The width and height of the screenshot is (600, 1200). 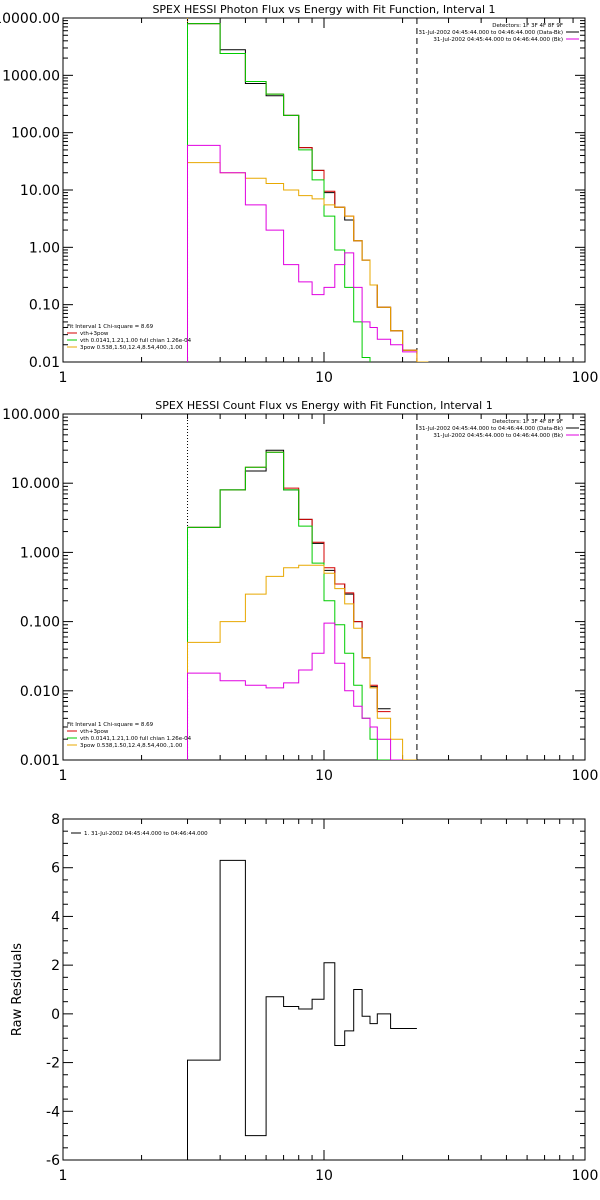 What do you see at coordinates (40, 761) in the screenshot?
I see `y-tick-label: 0.001` at bounding box center [40, 761].